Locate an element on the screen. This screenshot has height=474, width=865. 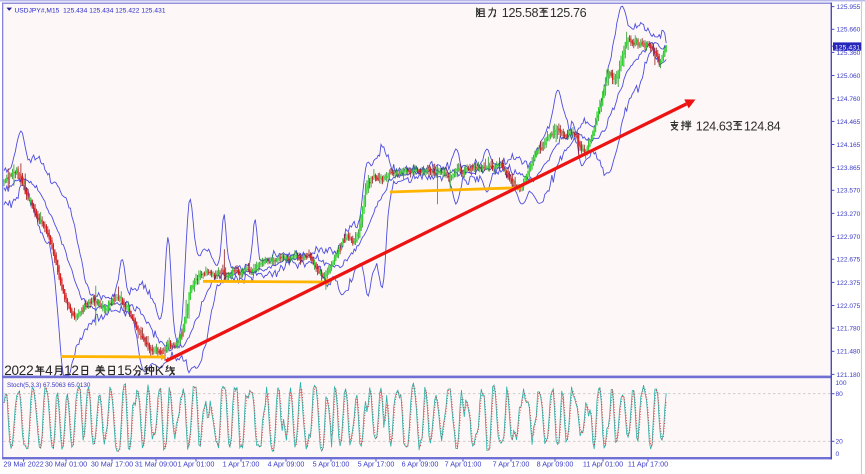
svg-text: 7 Apr 17:00 is located at coordinates (511, 464).